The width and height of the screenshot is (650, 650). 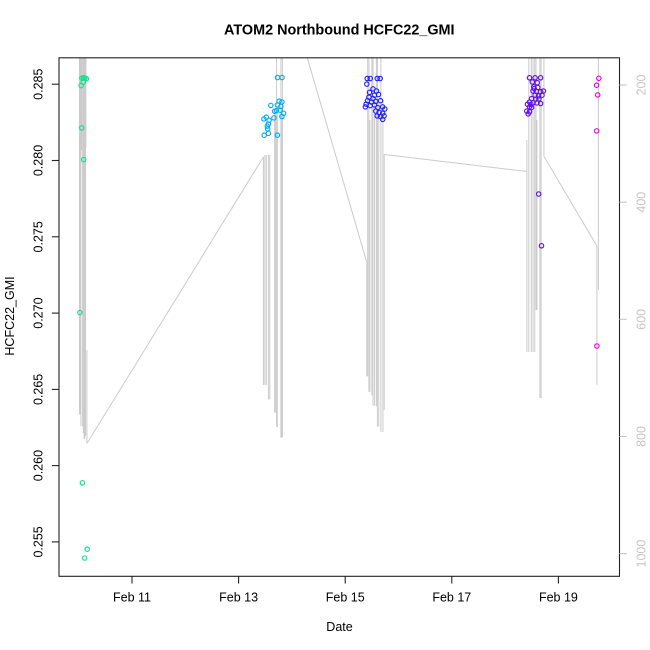 I want to click on svg-text: 0.275, so click(x=38, y=236).